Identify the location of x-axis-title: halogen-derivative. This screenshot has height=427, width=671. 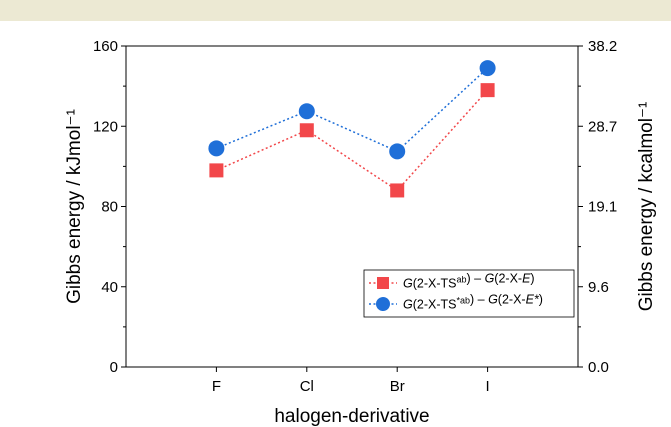
(351, 416).